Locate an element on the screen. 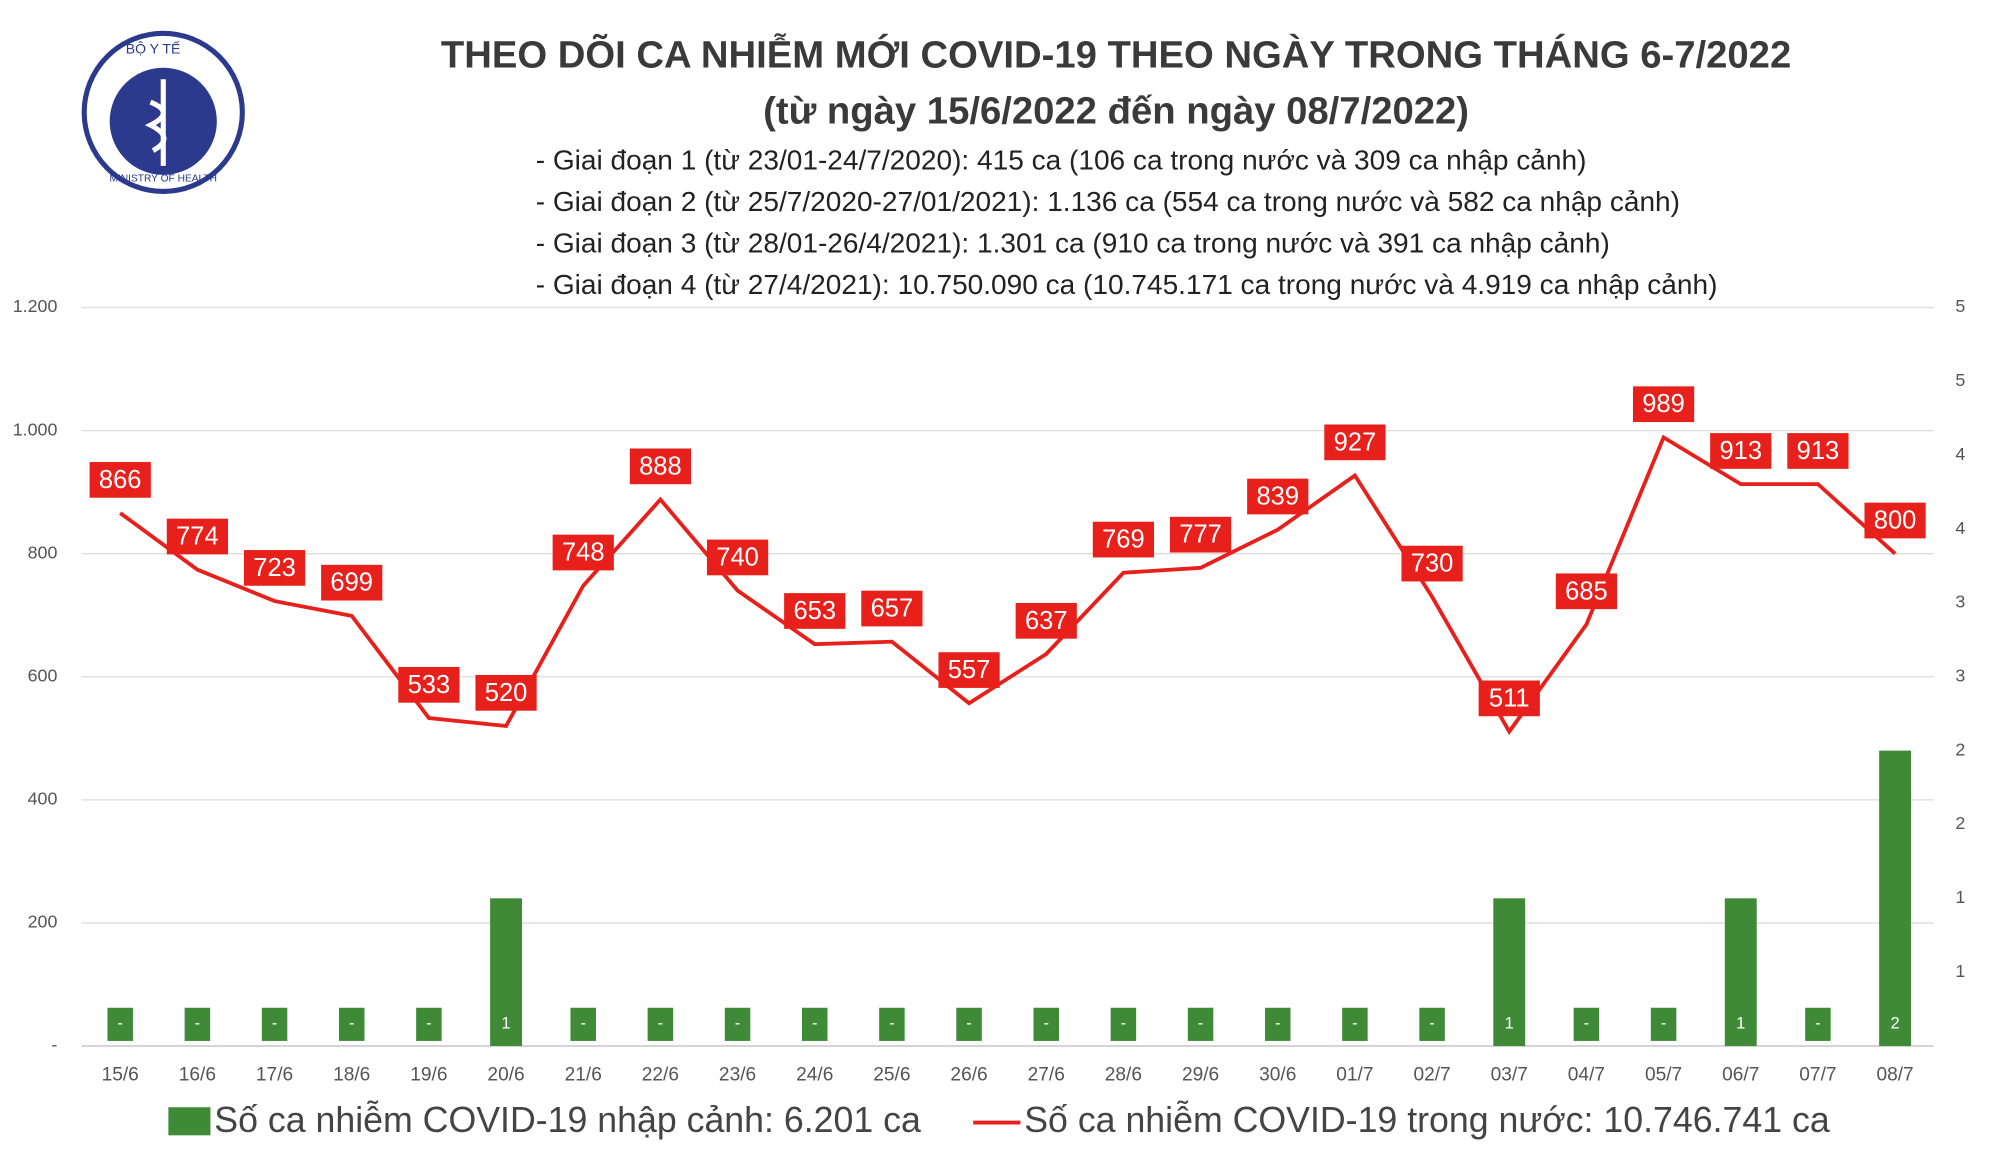 This screenshot has height=1152, width=2000. x-tick-label: 20/6 is located at coordinates (505, 1074).